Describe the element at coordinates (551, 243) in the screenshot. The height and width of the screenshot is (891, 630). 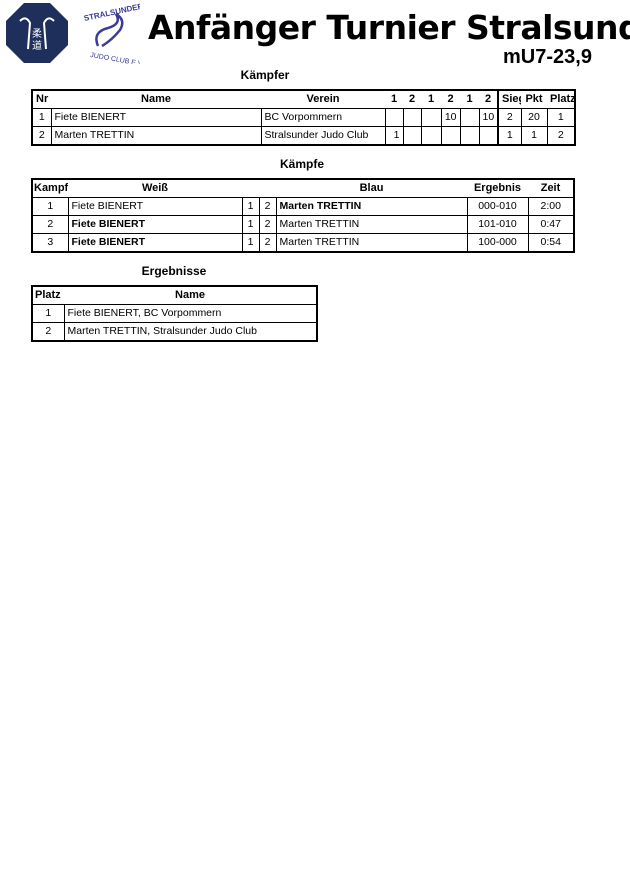
I see `table-cell: 0:54` at that location.